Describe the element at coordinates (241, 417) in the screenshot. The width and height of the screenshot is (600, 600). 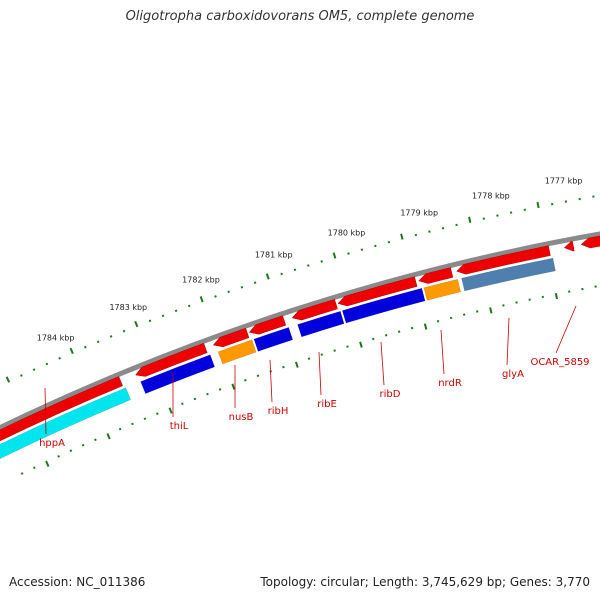
I see `gene-label-nusB: nusB` at that location.